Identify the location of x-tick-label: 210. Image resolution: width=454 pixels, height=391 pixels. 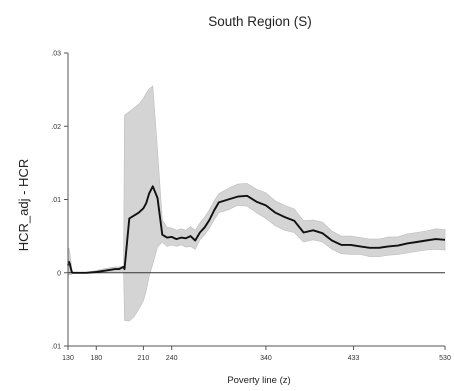
(144, 358).